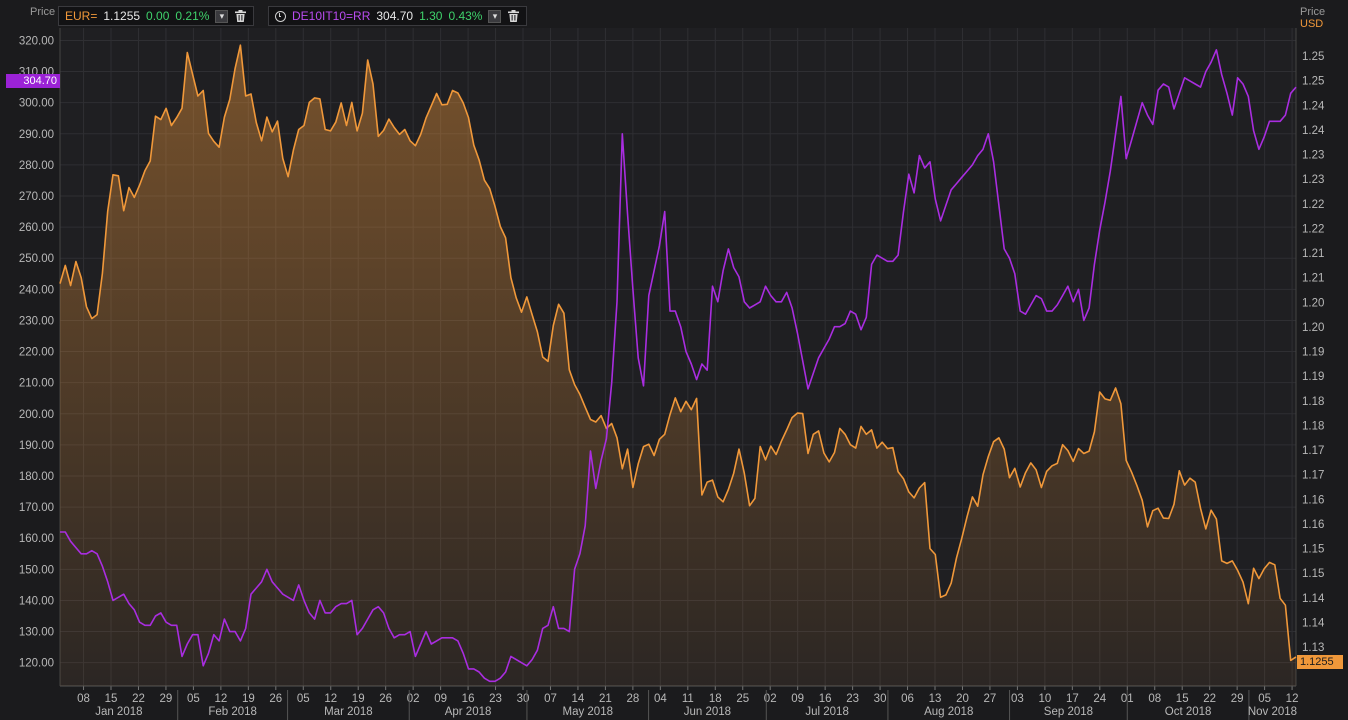 Image resolution: width=1348 pixels, height=720 pixels. I want to click on right-tick-label: 1.16, so click(1313, 500).